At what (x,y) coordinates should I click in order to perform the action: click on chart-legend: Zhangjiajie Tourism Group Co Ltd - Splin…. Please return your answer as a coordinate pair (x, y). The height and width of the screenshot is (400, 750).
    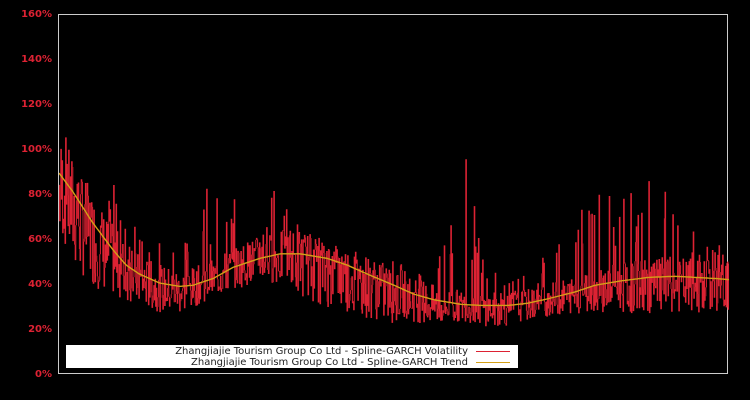
    Looking at the image, I should click on (292, 356).